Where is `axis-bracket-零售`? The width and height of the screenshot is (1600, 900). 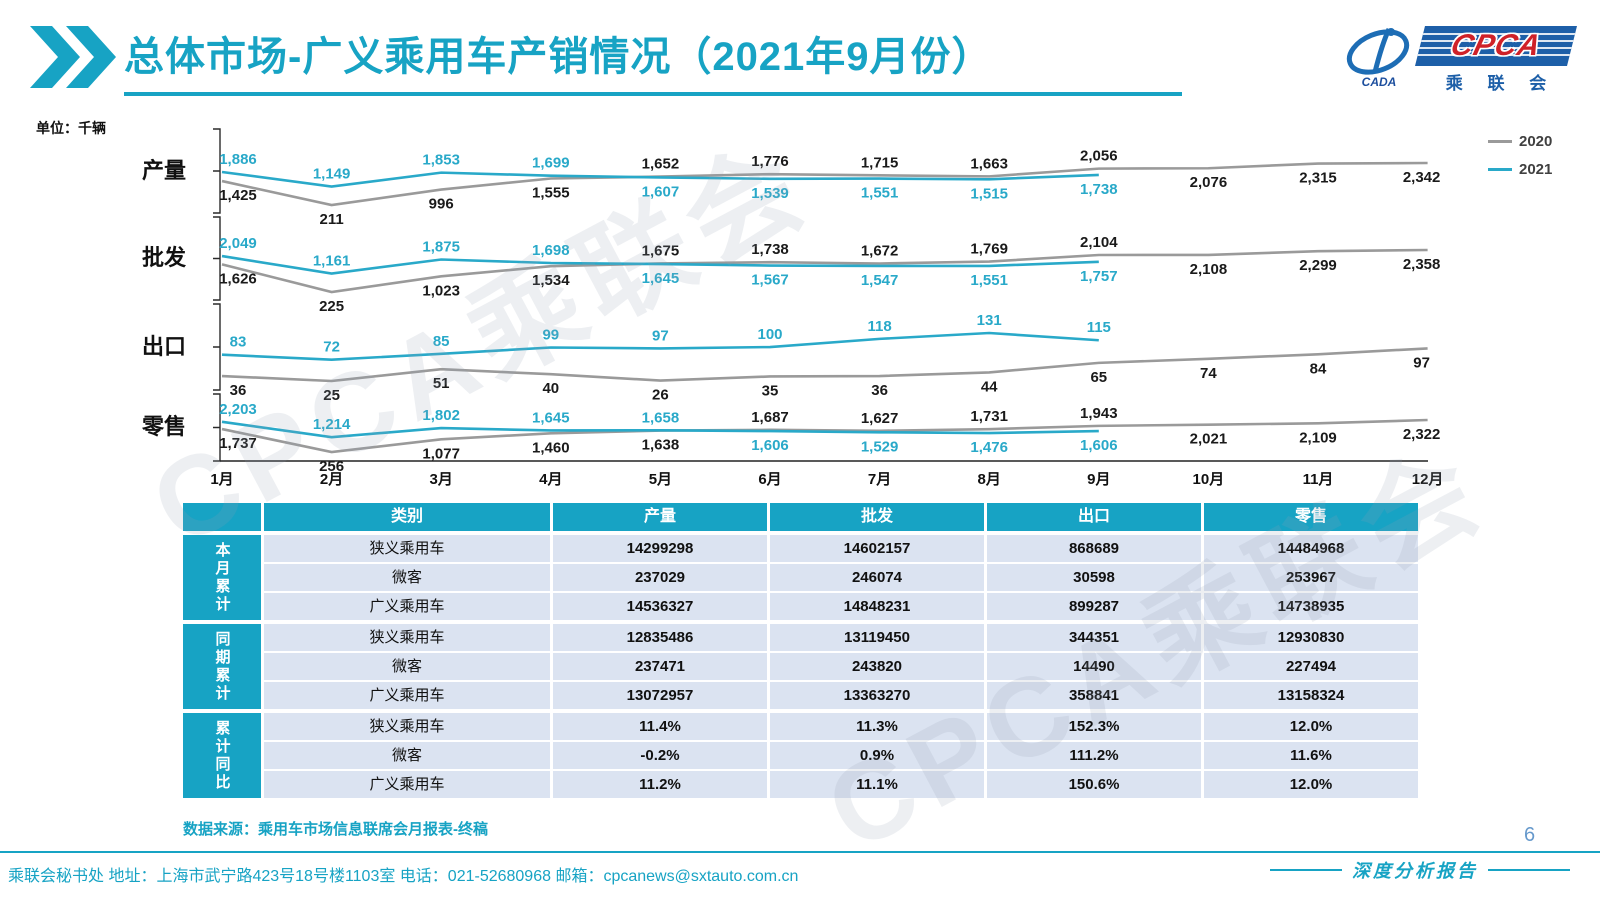 axis-bracket-零售 is located at coordinates (217, 427).